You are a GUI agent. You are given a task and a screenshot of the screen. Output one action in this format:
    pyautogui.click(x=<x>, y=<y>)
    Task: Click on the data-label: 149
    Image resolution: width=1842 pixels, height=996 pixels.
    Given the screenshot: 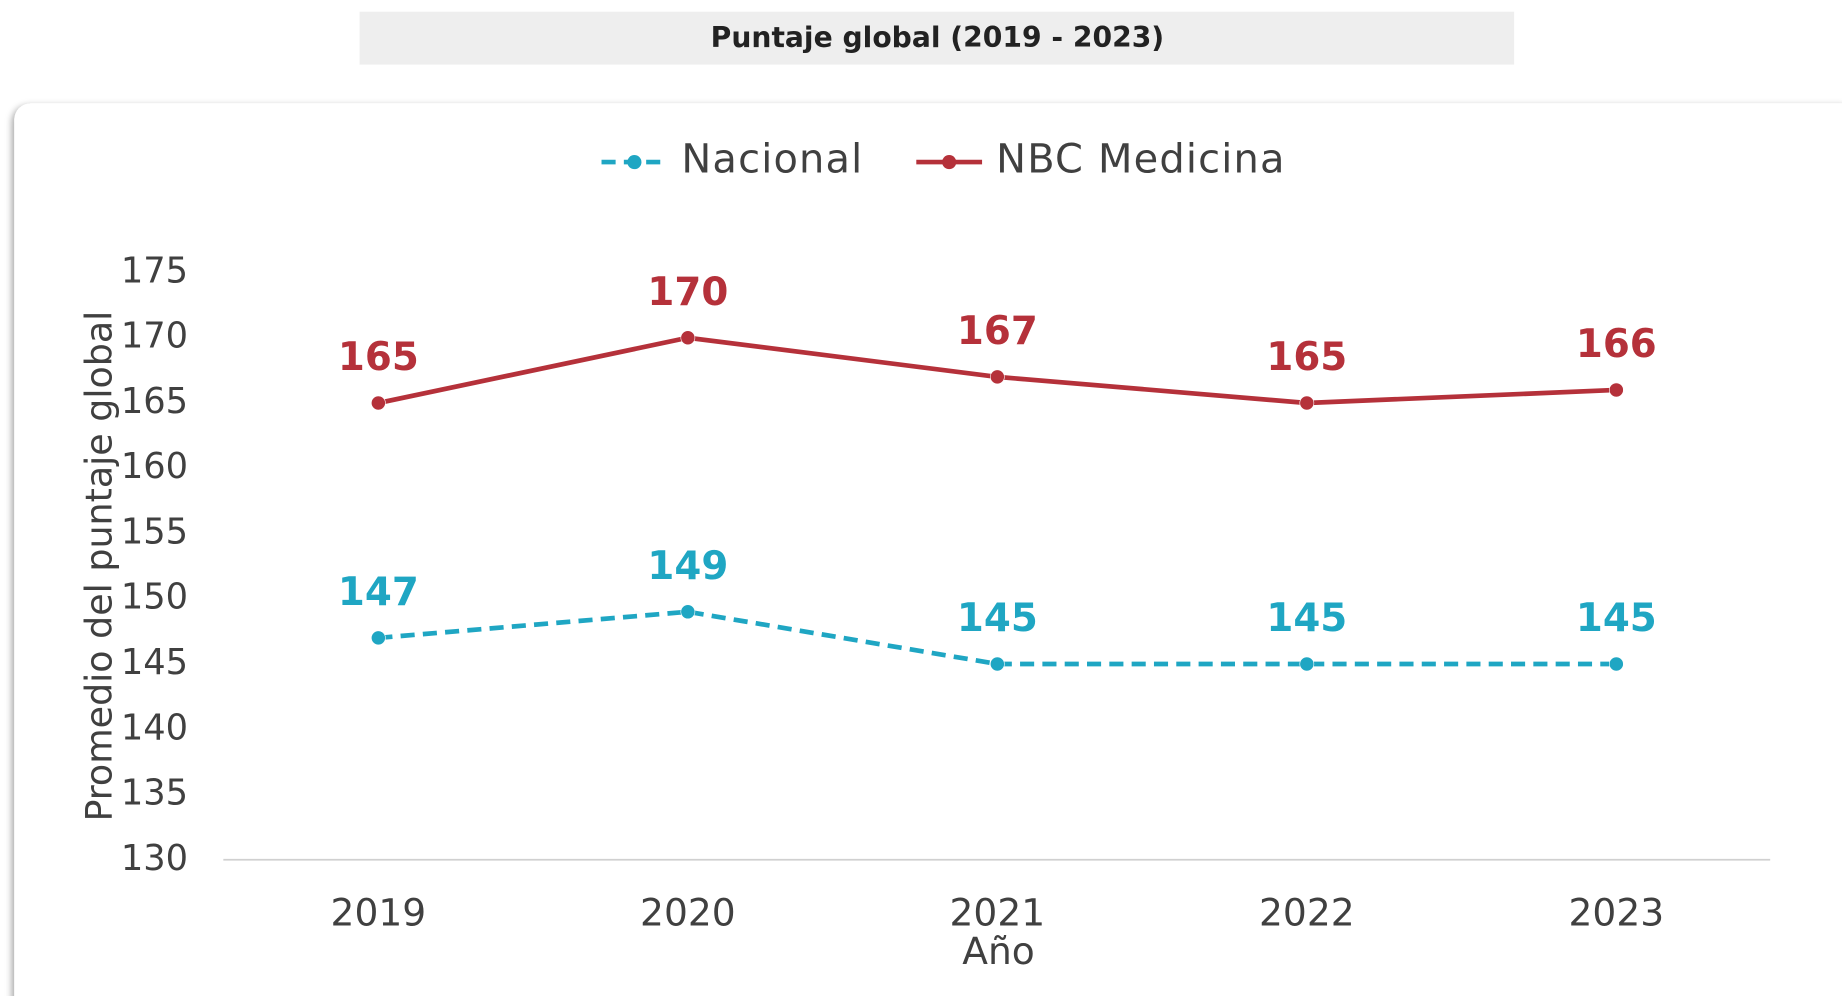 What is the action you would take?
    pyautogui.click(x=687, y=566)
    